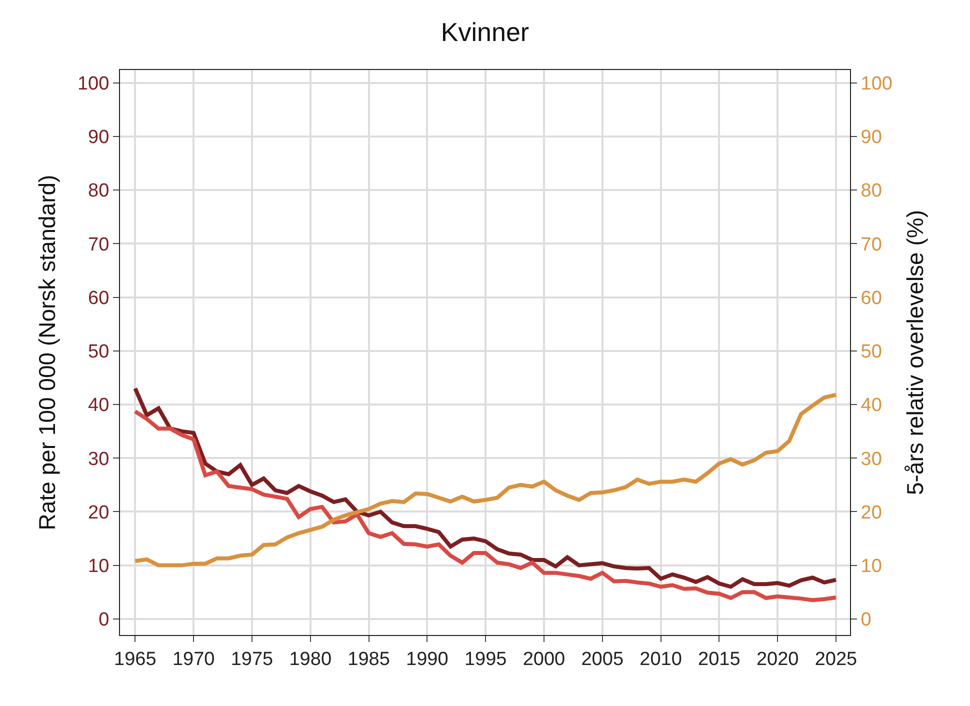 The image size is (970, 706). What do you see at coordinates (871, 245) in the screenshot?
I see `y2-tick-label: 70` at bounding box center [871, 245].